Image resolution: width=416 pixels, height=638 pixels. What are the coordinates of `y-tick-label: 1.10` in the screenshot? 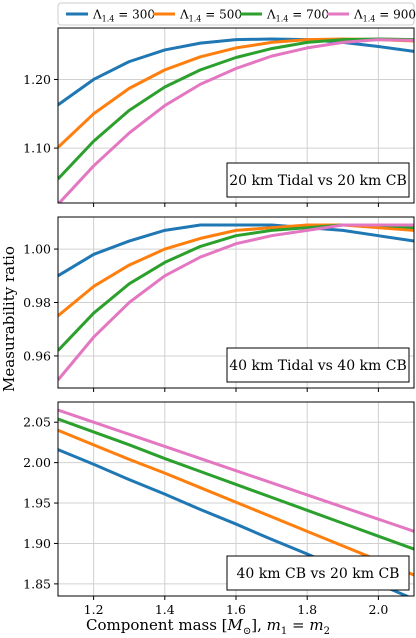 It's located at (37, 148).